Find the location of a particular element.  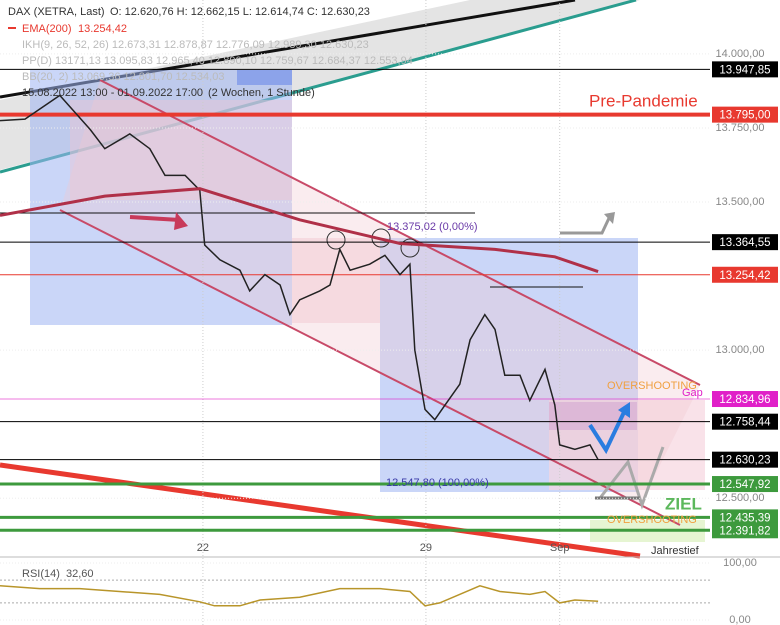

legend-title: DAX (XETRA, Last) is located at coordinates (56, 12).